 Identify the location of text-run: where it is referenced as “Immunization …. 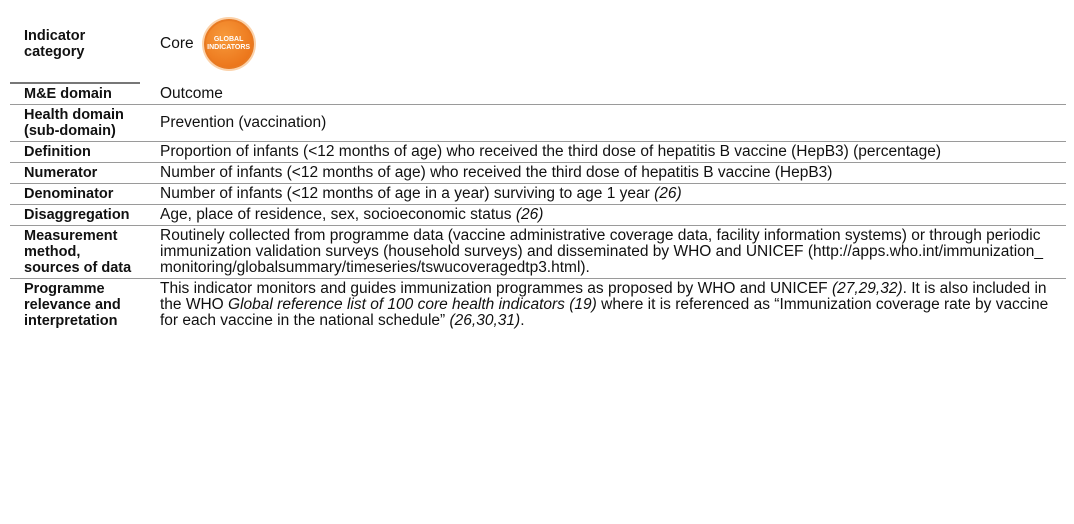
(604, 312).